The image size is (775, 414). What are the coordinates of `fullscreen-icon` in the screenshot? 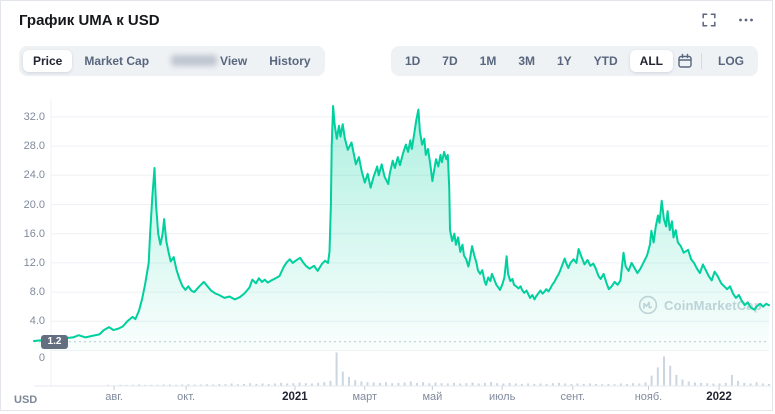 It's located at (709, 20).